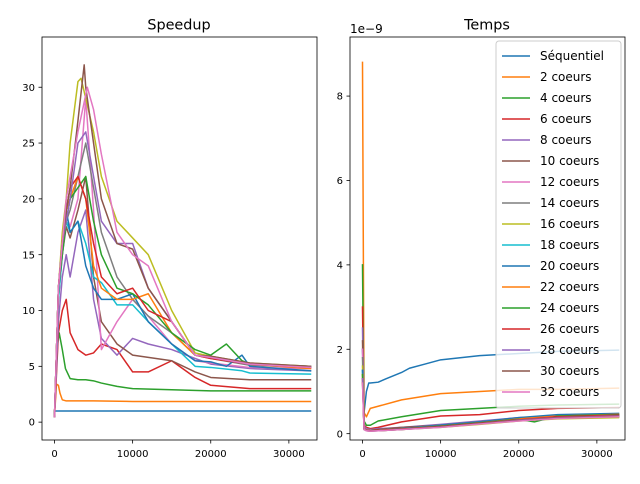 The image size is (640, 484). Describe the element at coordinates (366, 29) in the screenshot. I see `temps-y-offset-label: 1e−9` at that location.